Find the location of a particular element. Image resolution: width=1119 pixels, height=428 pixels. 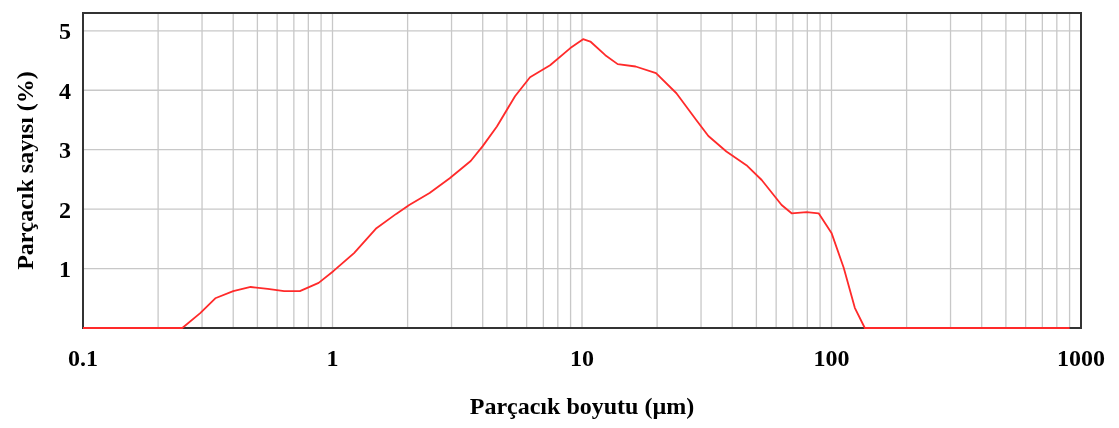

y-tick-label: 2 is located at coordinates (65, 209).